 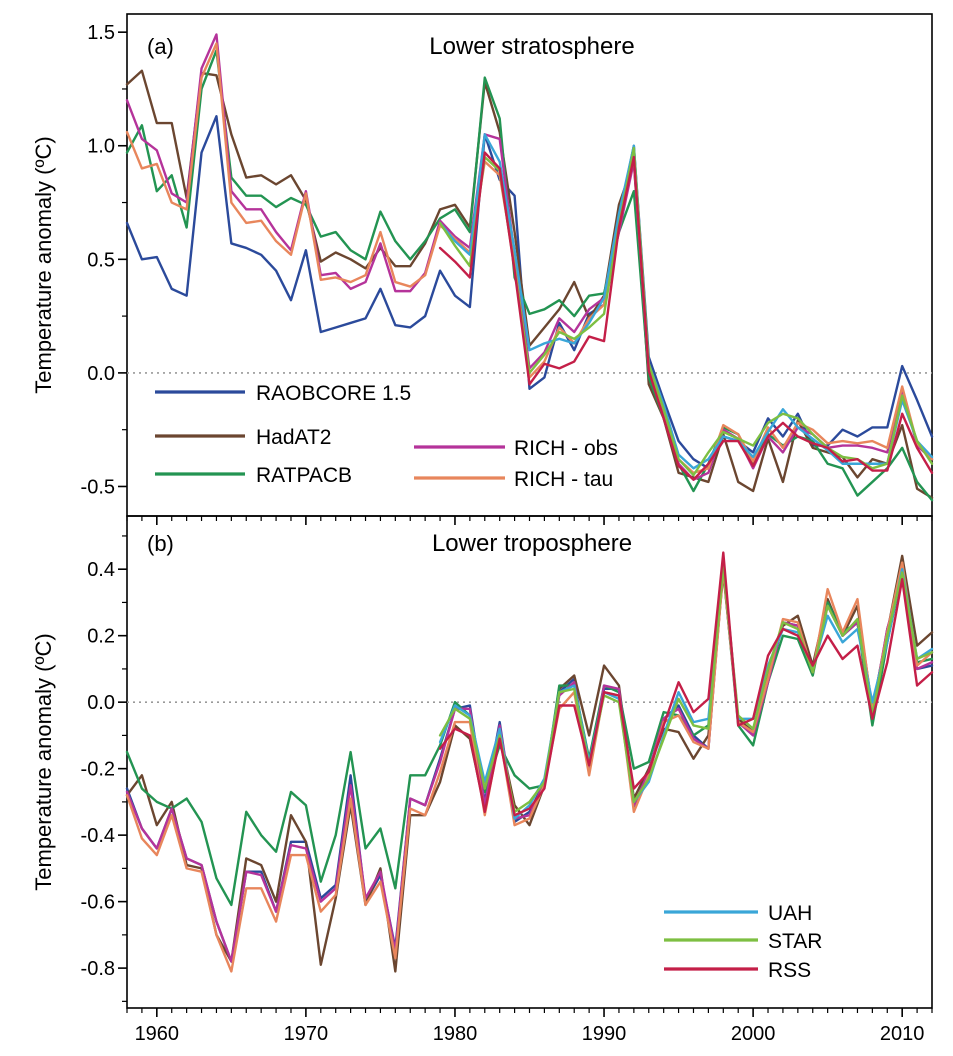 I want to click on legend-label-hadat2: HadAT2, so click(x=293, y=437).